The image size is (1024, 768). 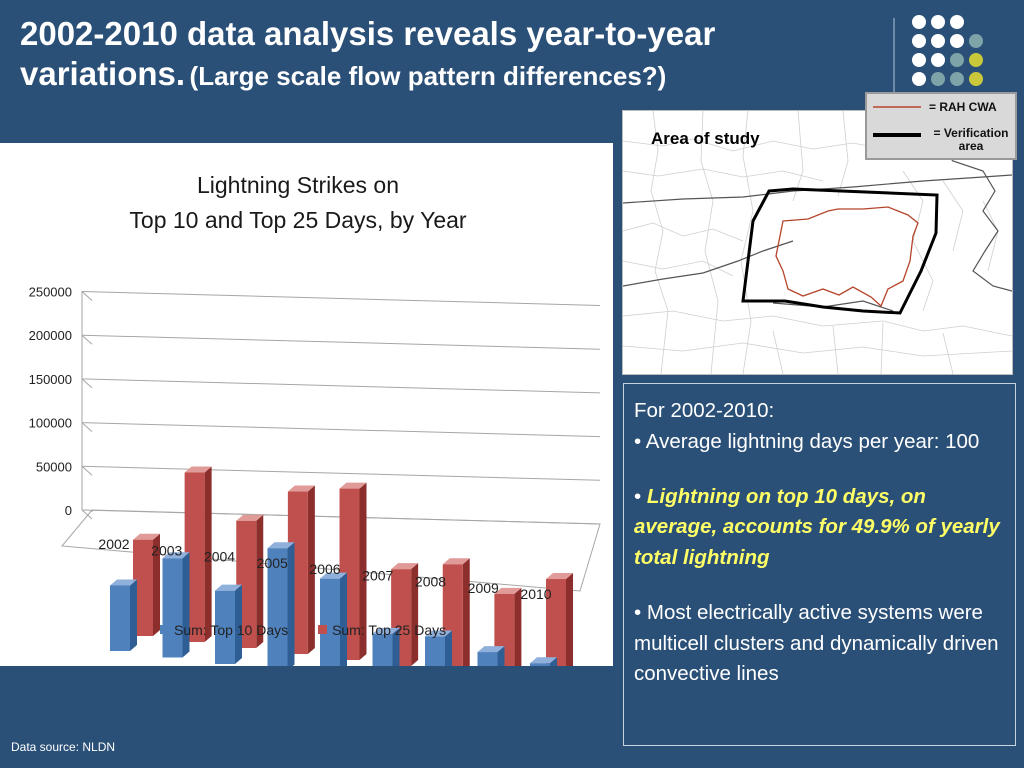 What do you see at coordinates (113, 544) in the screenshot?
I see `x-tick-label: 2002` at bounding box center [113, 544].